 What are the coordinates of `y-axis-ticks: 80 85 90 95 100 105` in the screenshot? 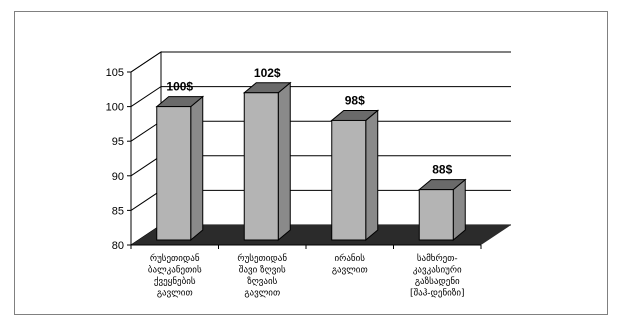 It's located at (118, 159).